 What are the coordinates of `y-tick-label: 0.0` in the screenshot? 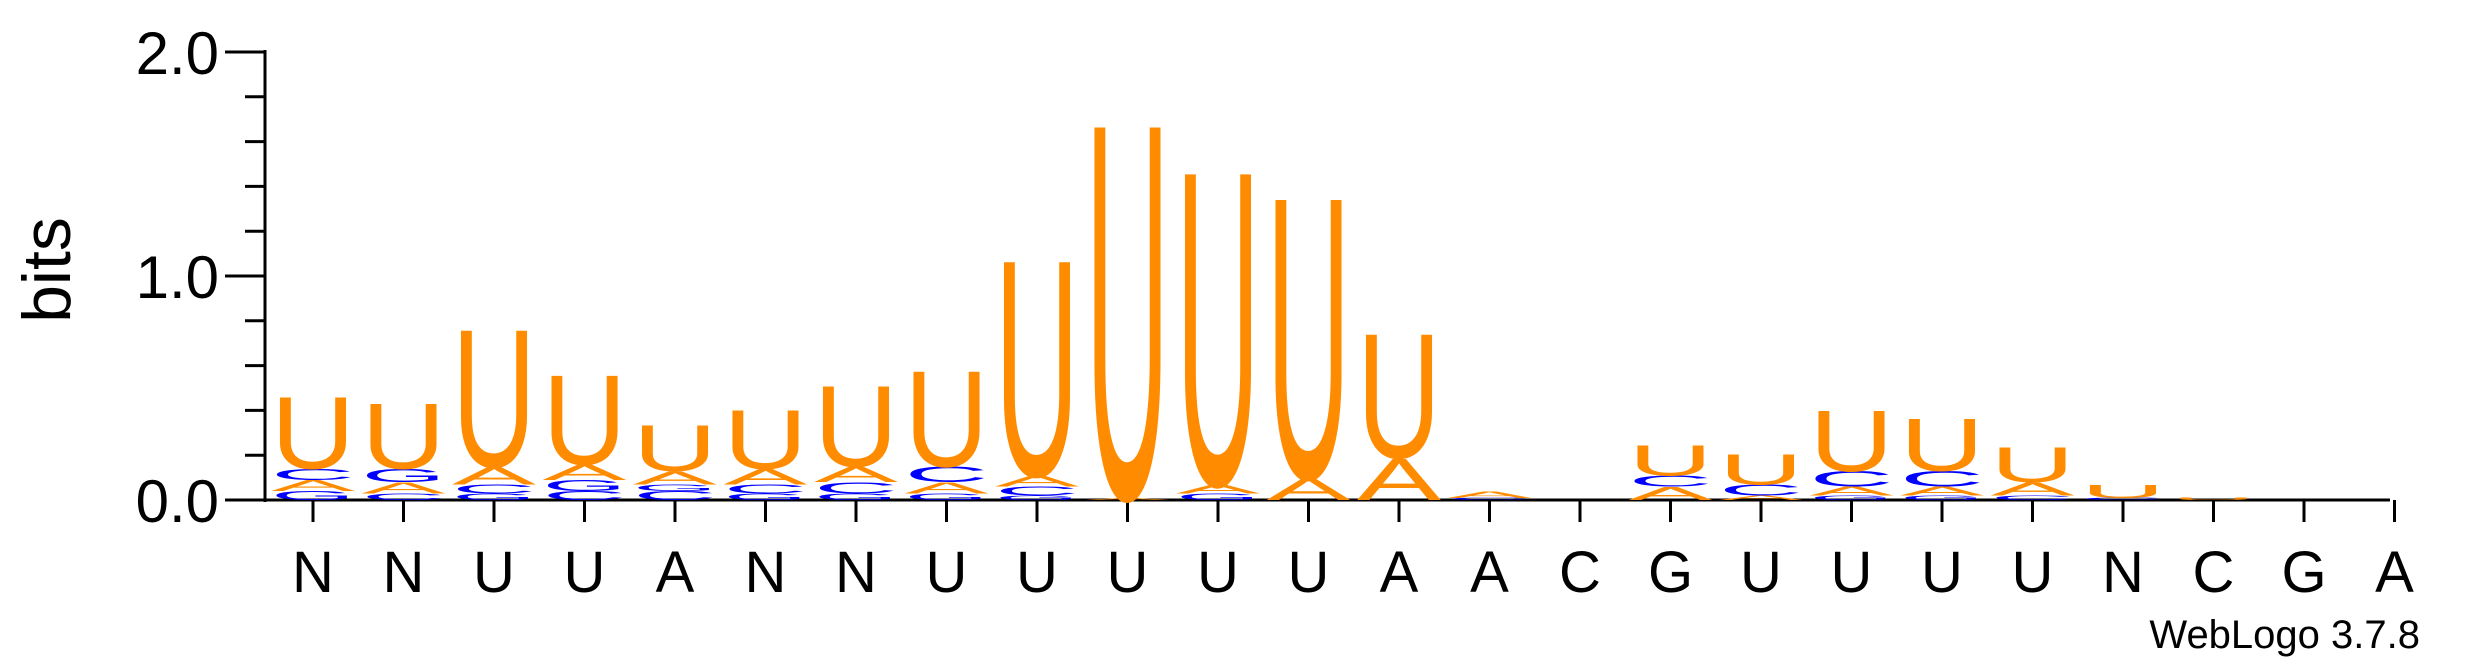 It's located at (177, 501).